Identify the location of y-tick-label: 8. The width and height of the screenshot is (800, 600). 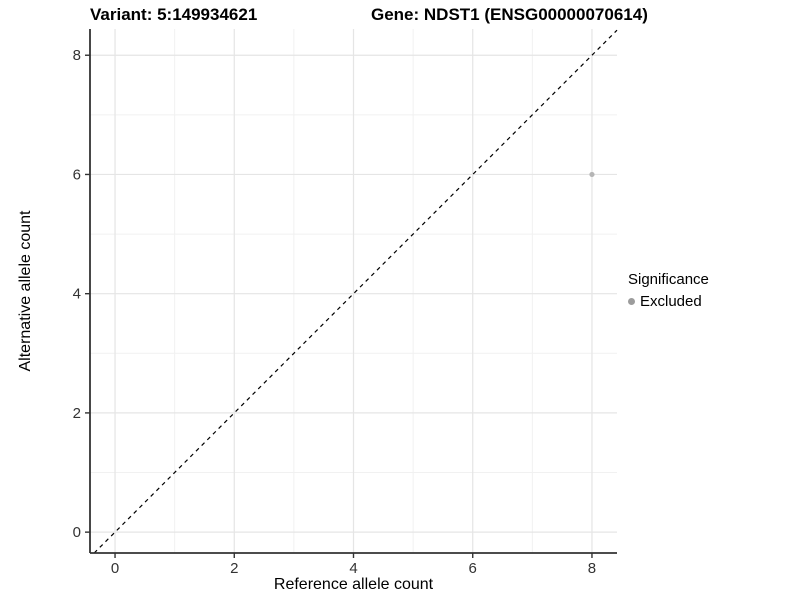
(77, 55).